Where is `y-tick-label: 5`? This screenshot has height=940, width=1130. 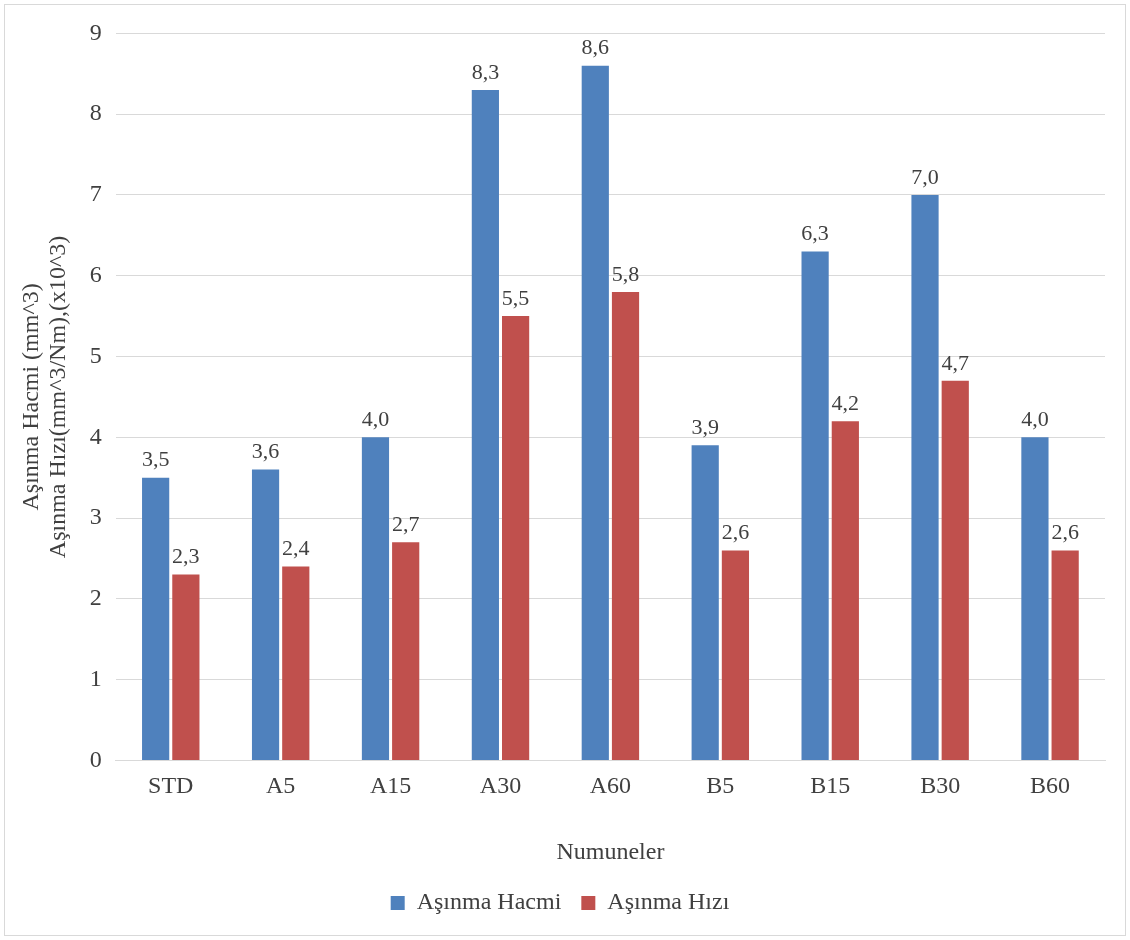 y-tick-label: 5 is located at coordinates (95, 354).